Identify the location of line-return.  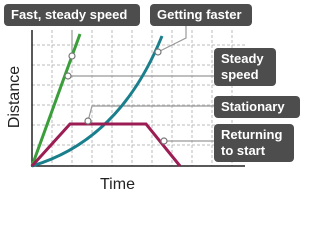
(106, 145).